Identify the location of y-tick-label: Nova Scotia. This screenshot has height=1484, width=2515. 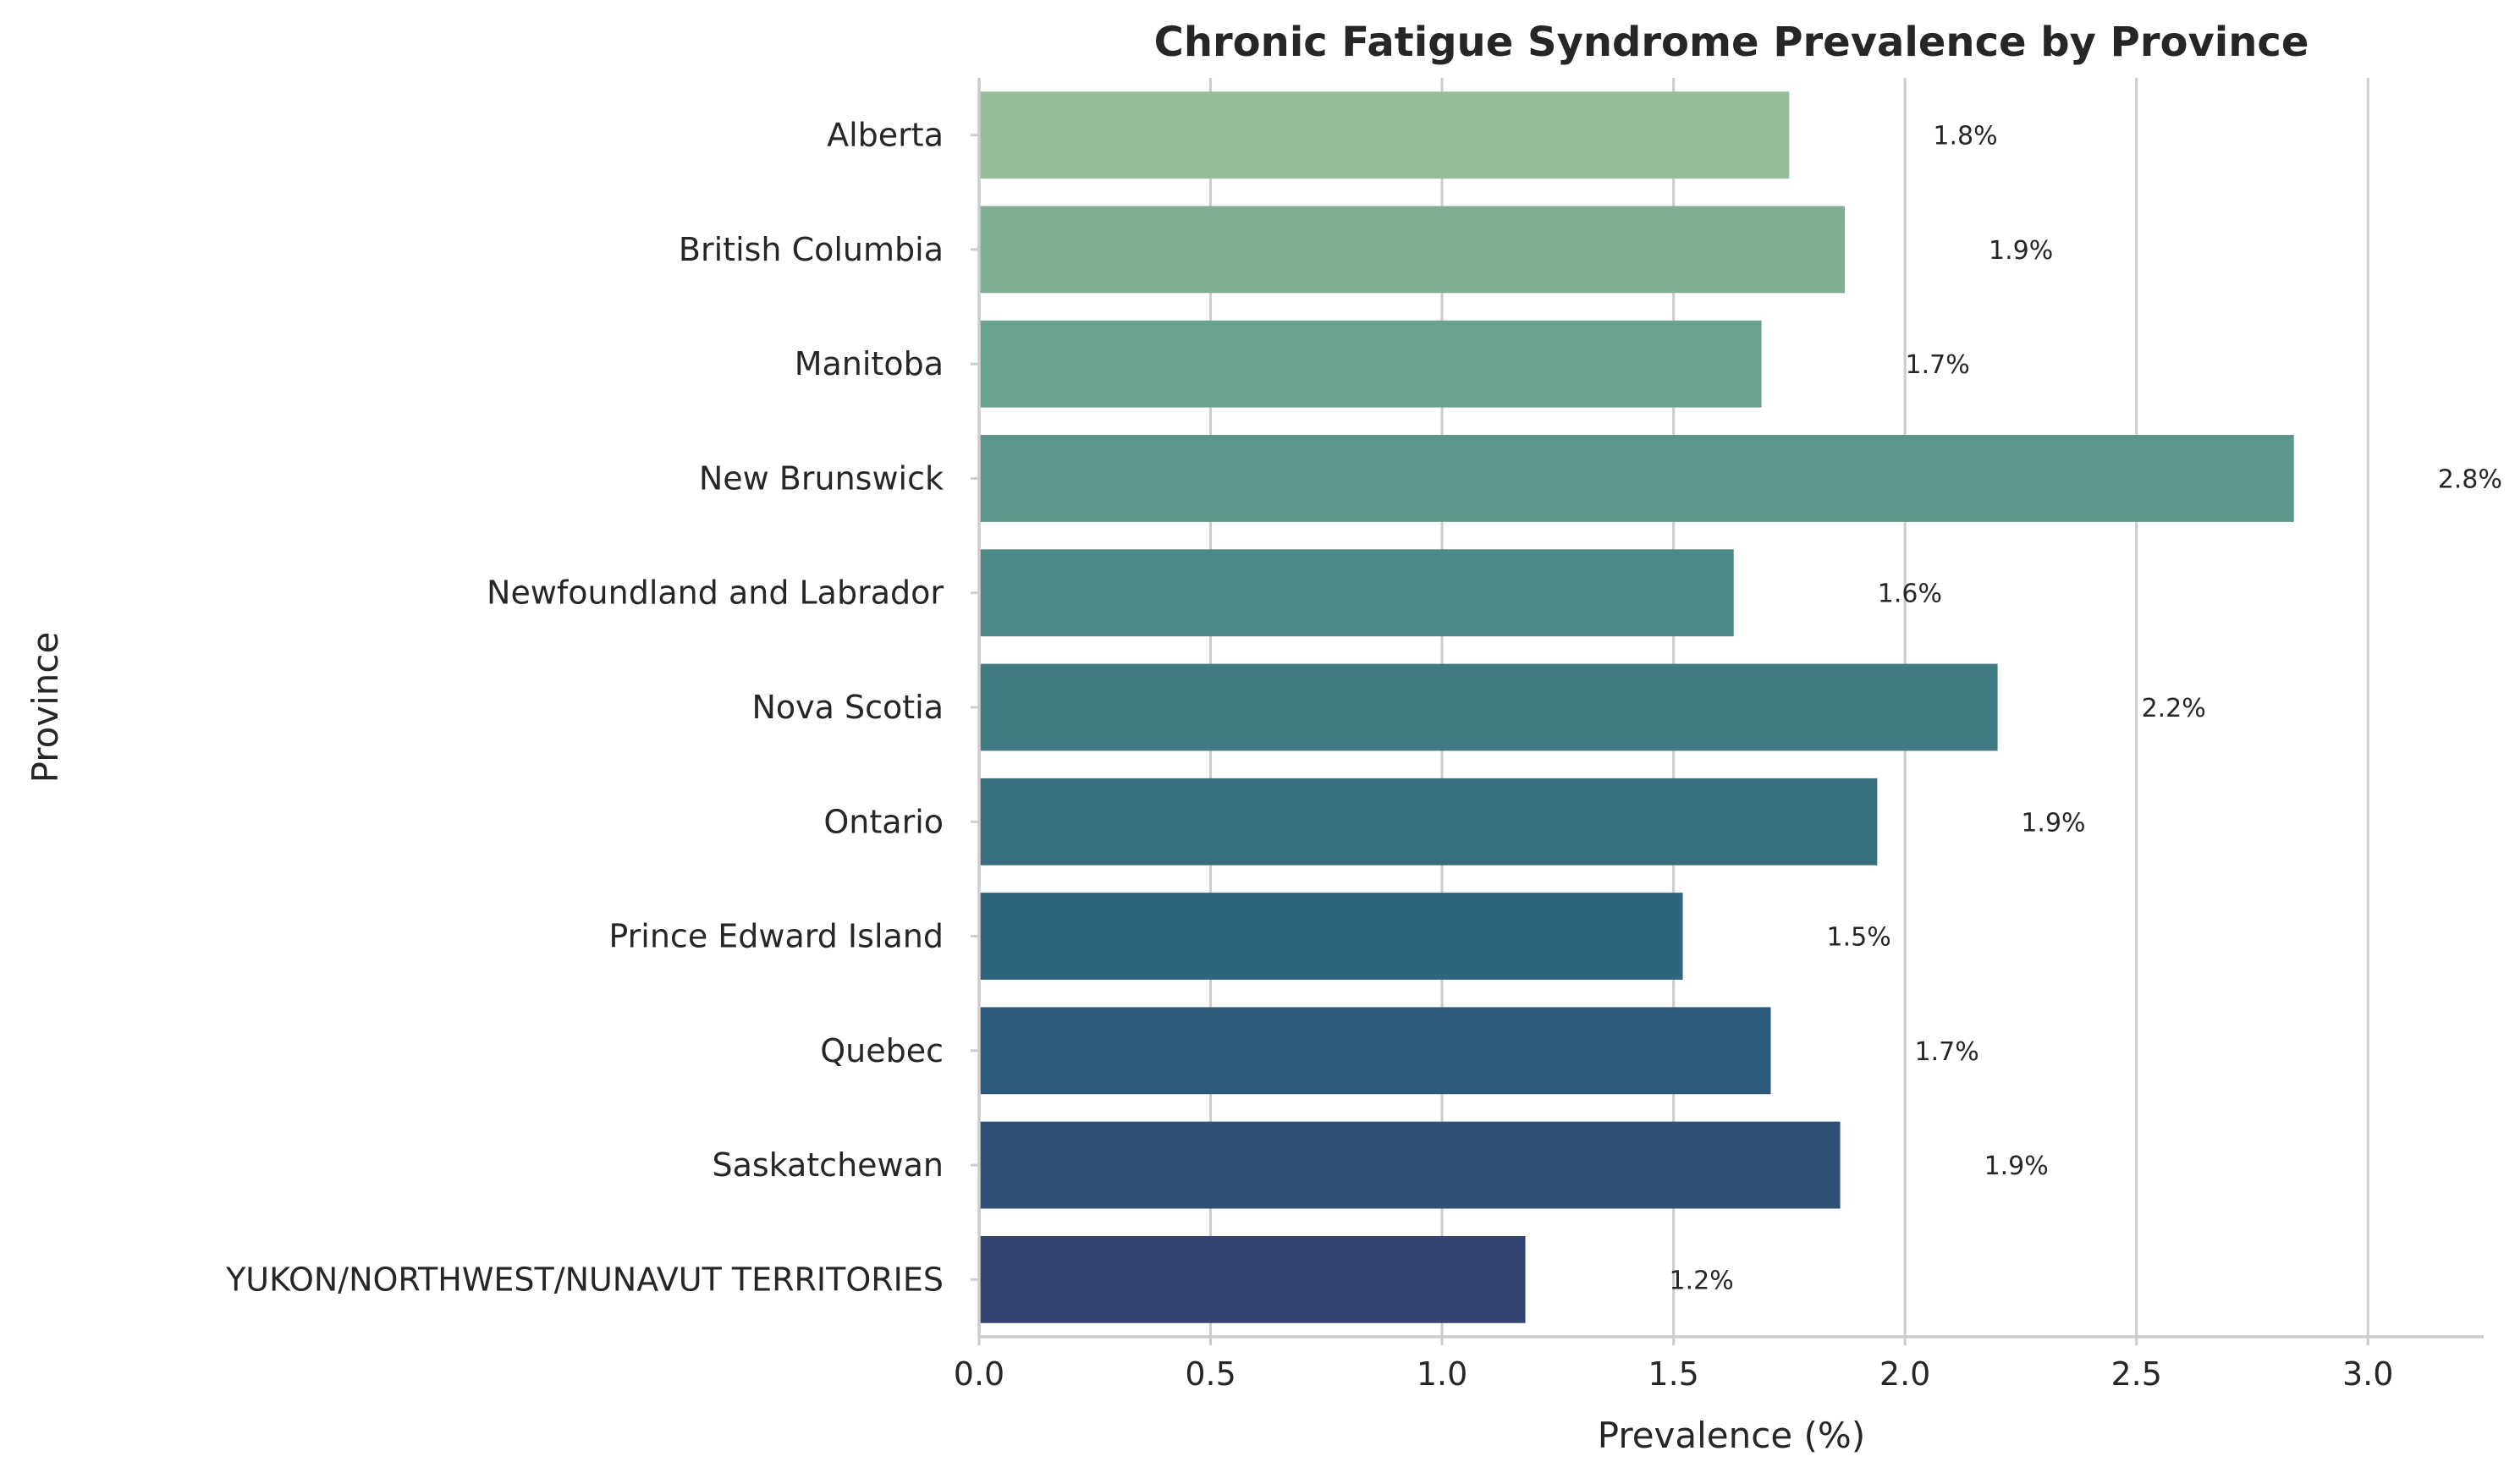
(847, 707).